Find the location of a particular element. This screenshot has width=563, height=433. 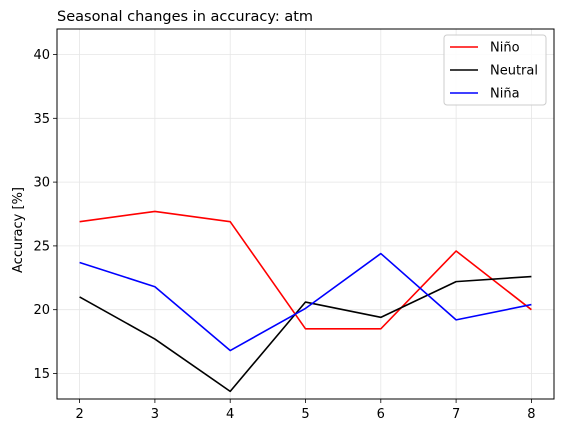

y-tick-label: 35 is located at coordinates (41, 119).